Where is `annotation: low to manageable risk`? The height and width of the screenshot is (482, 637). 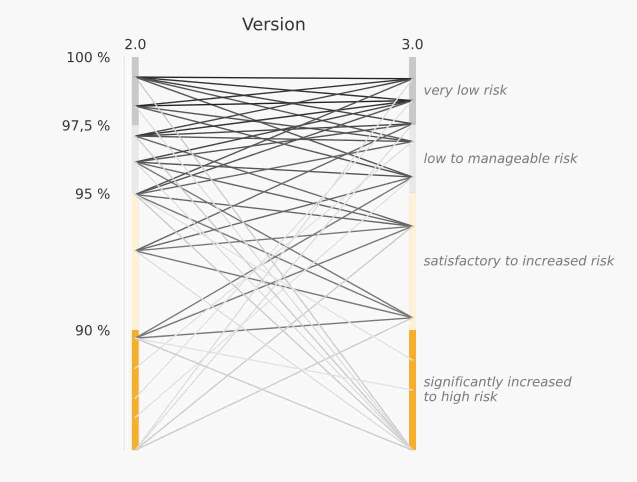
annotation: low to manageable risk is located at coordinates (501, 159).